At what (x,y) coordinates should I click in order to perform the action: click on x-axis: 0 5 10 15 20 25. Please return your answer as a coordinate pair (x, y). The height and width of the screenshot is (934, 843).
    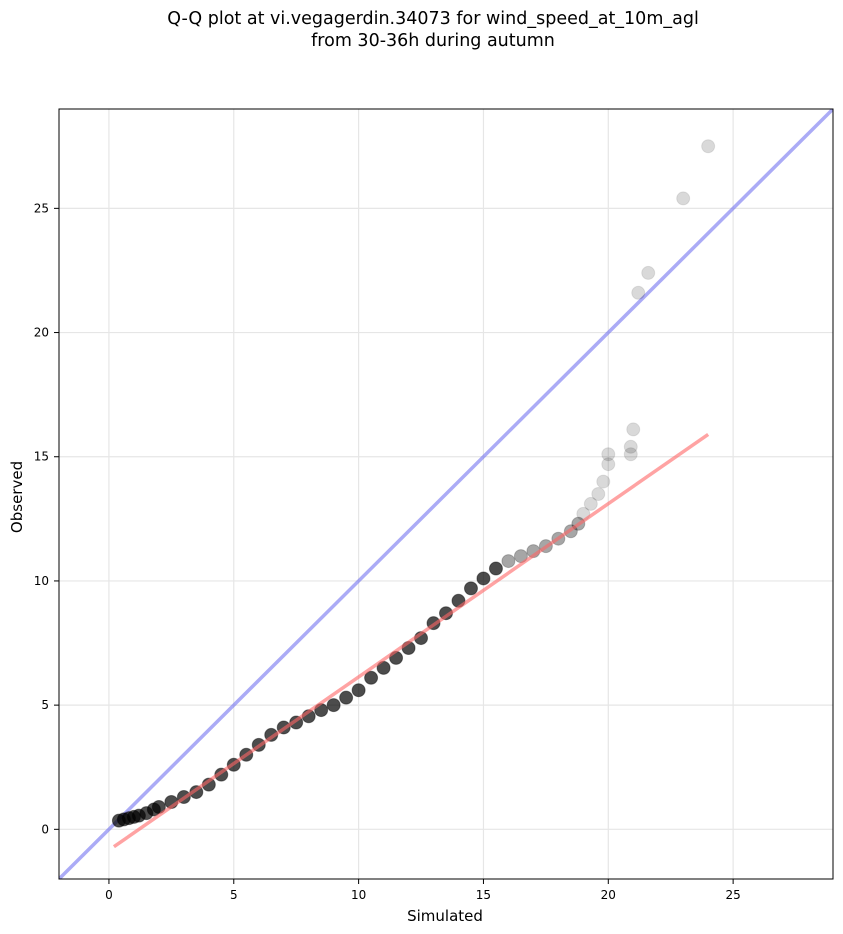
    Looking at the image, I should click on (423, 890).